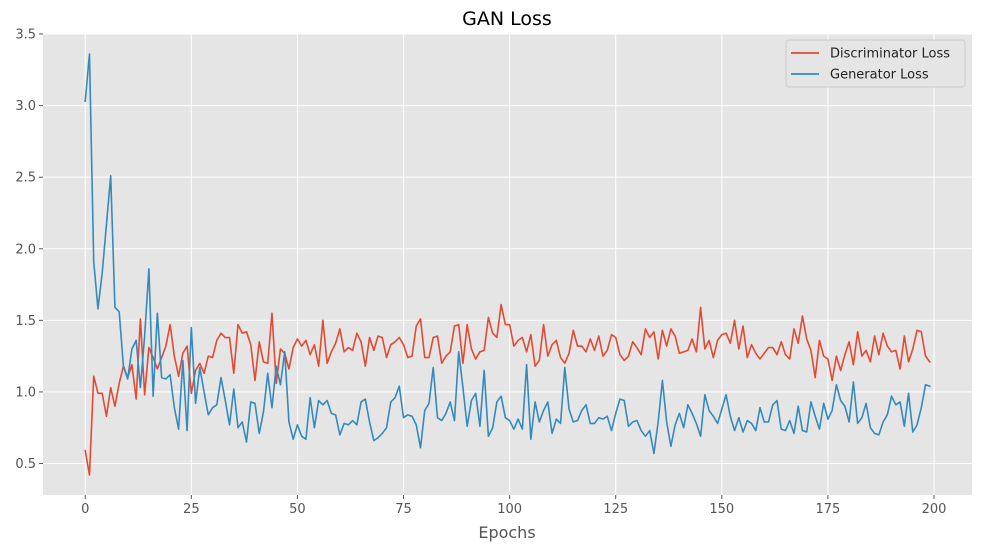 Image resolution: width=981 pixels, height=552 pixels. What do you see at coordinates (828, 509) in the screenshot?
I see `x-tick-label: 175` at bounding box center [828, 509].